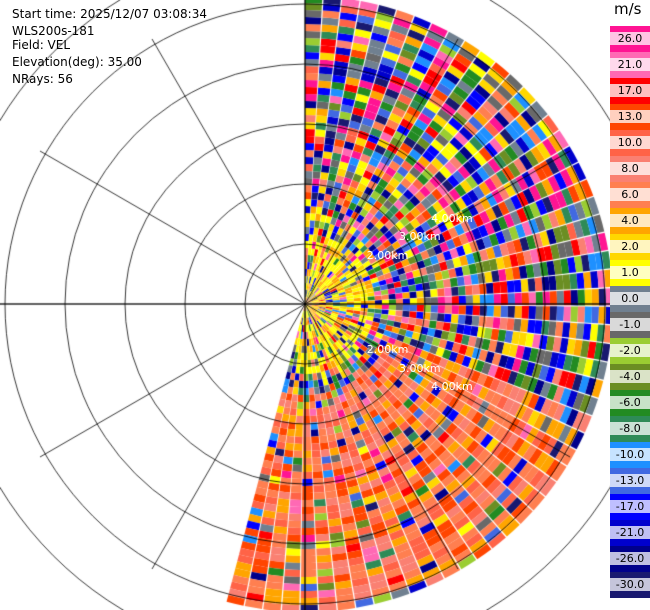  Describe the element at coordinates (630, 506) in the screenshot. I see `colorbar-tick-label: -17.0` at that location.